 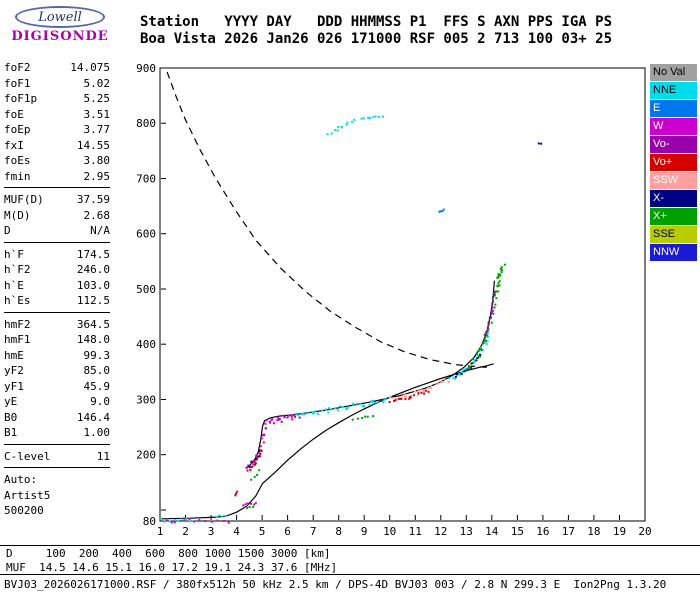 I want to click on param-row-fof1: foF1 5.02, so click(x=57, y=84).